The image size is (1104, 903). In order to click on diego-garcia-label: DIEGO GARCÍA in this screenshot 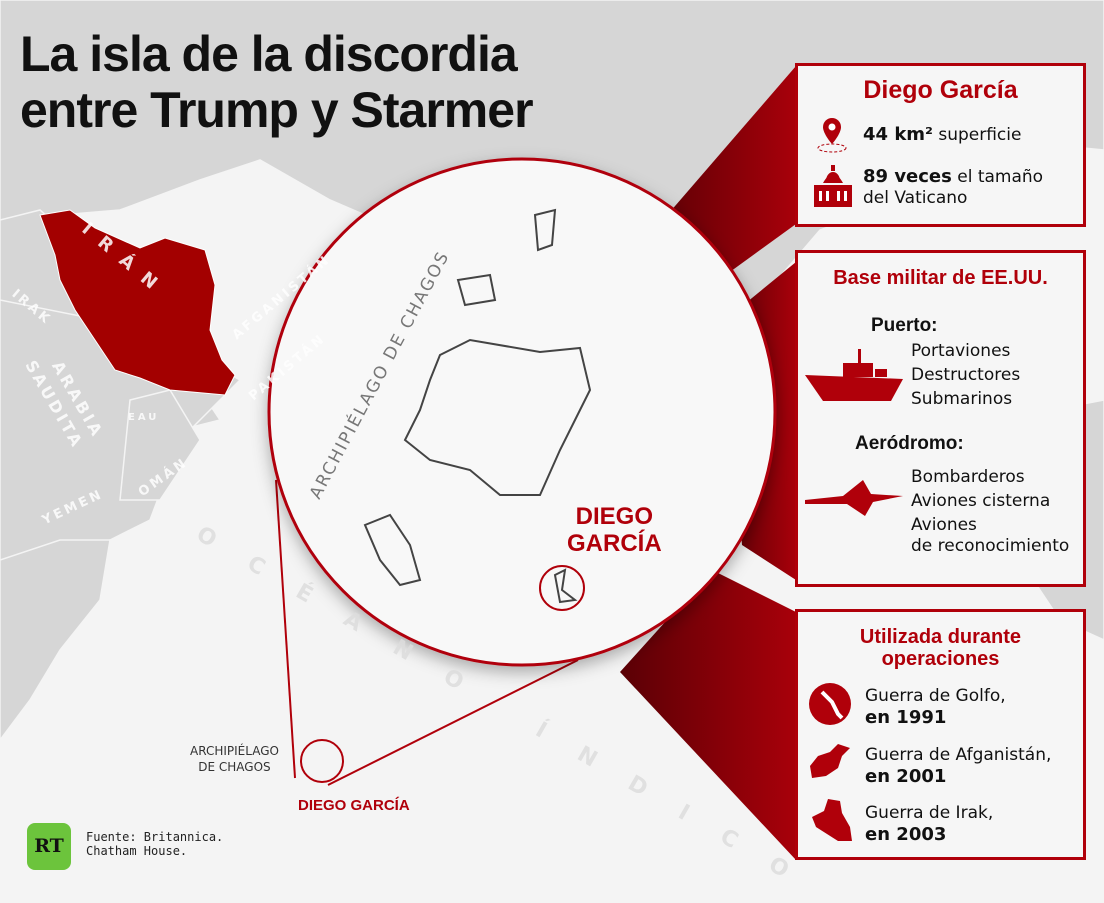, I will do `click(354, 805)`.